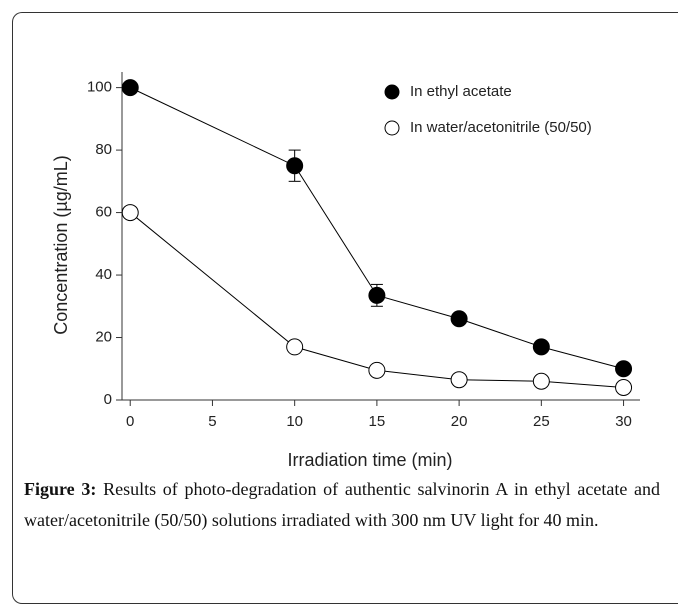 Image resolution: width=678 pixels, height=616 pixels. Describe the element at coordinates (103, 336) in the screenshot. I see `y-tick-label: 20` at that location.